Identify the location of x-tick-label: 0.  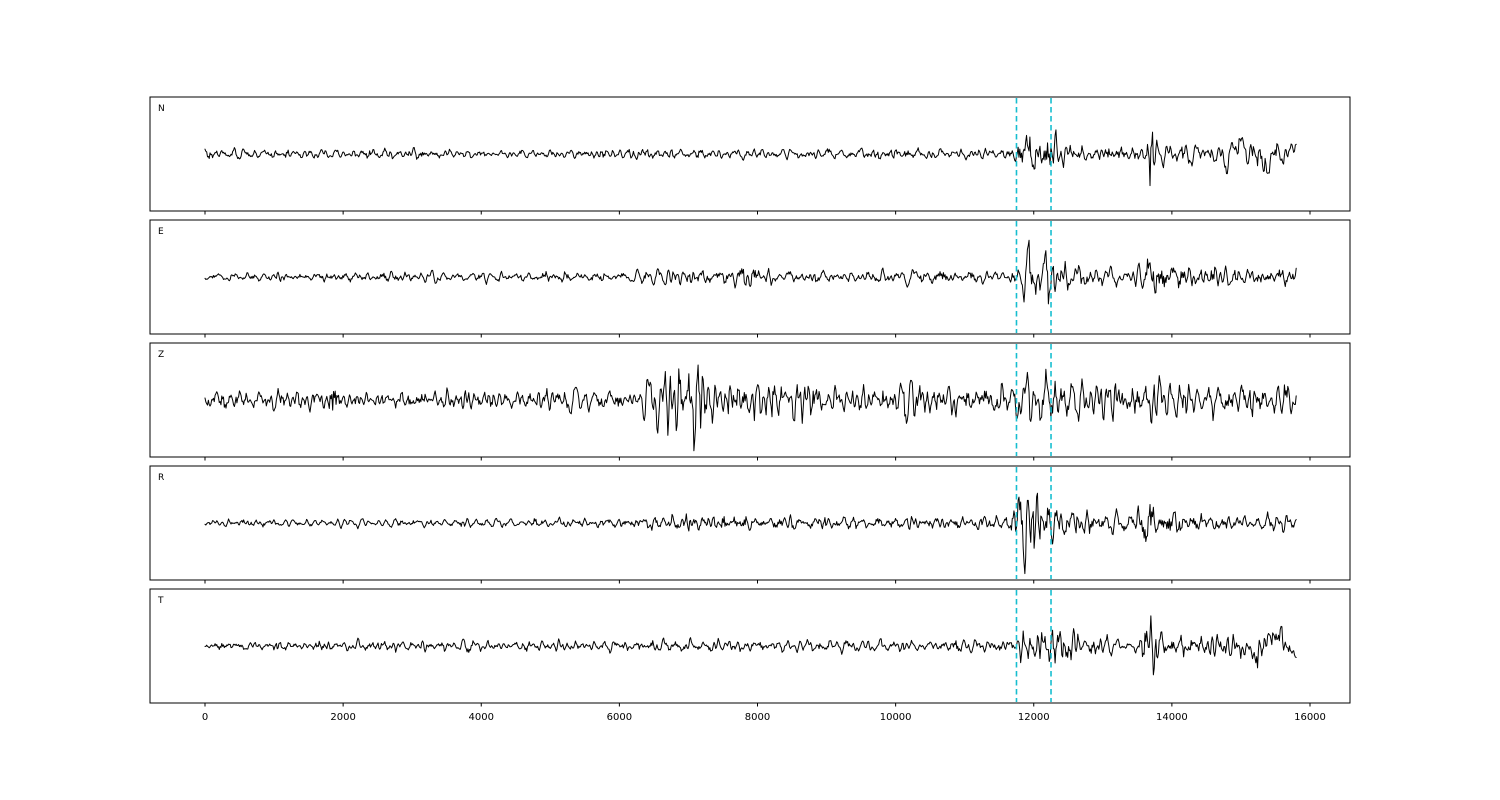
(205, 717).